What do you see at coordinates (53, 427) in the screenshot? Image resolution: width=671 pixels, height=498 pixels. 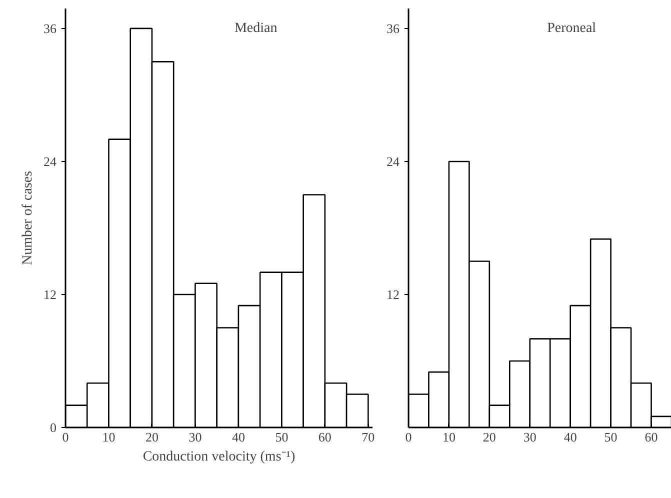 I see `y-tick-label: 0` at bounding box center [53, 427].